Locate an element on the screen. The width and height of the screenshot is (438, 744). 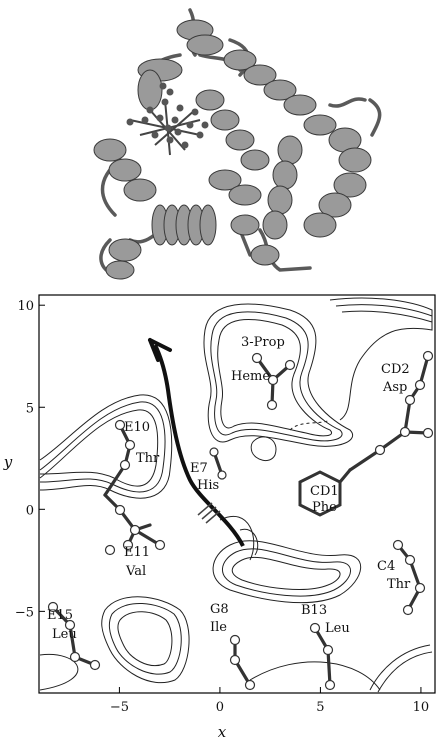
label-e15: E15 is located at coordinates (60, 615).